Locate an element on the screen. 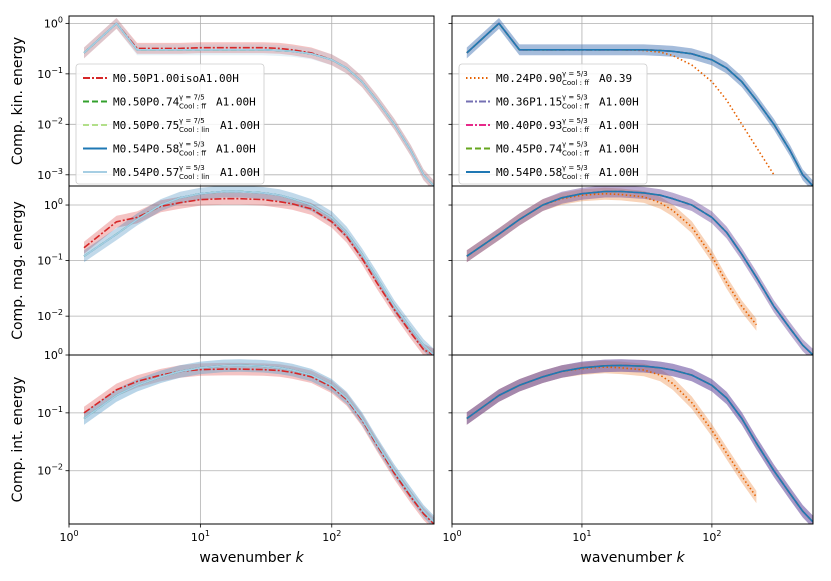 The image size is (831, 581). legend-sub-s5: Cool : lin is located at coordinates (194, 177).